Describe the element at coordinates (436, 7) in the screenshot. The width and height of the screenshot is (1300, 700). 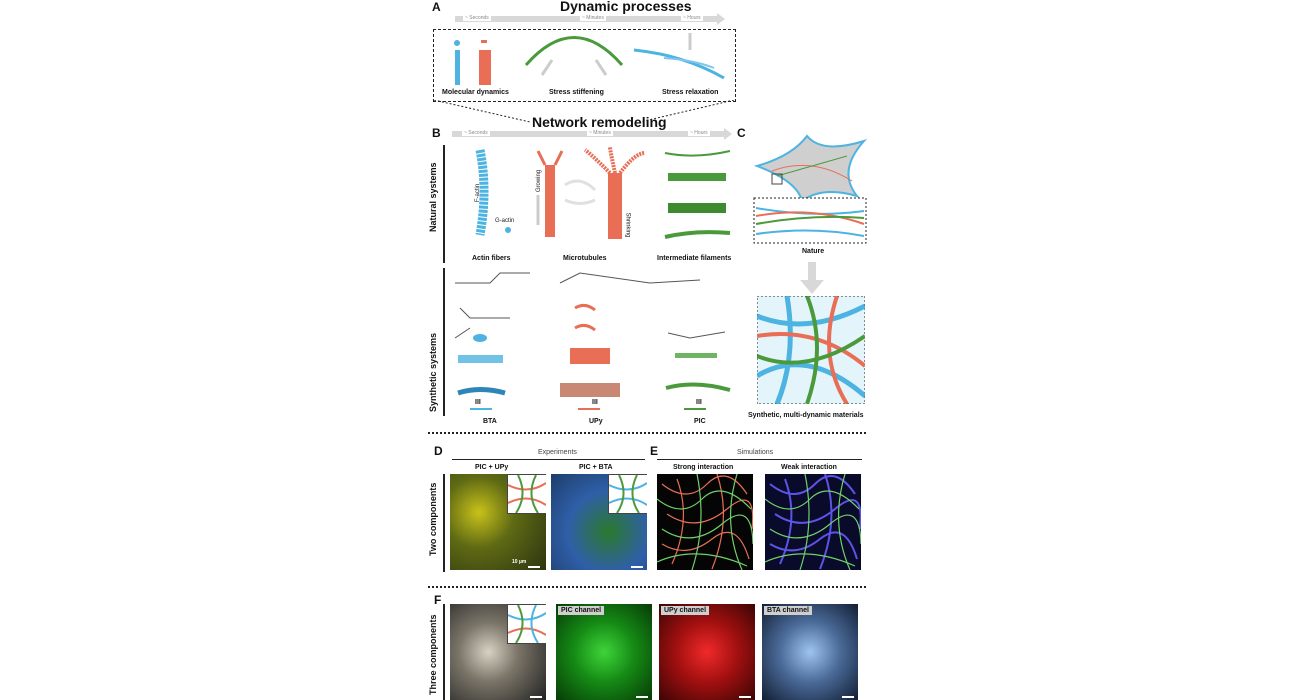
I see `panel-a-letter: A` at that location.